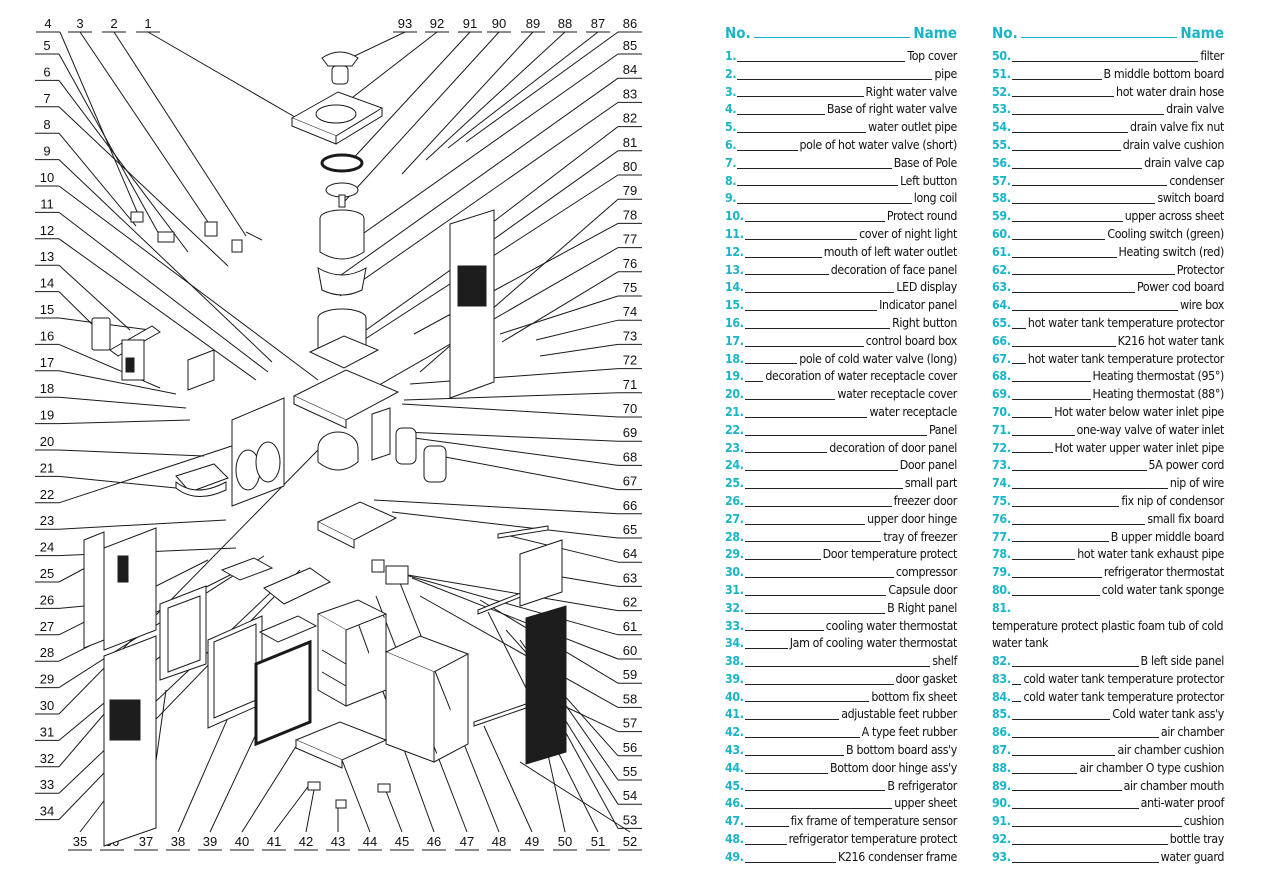 This screenshot has height=873, width=1288. Describe the element at coordinates (841, 164) in the screenshot. I see `legend-row: 7. Base of Pole` at that location.